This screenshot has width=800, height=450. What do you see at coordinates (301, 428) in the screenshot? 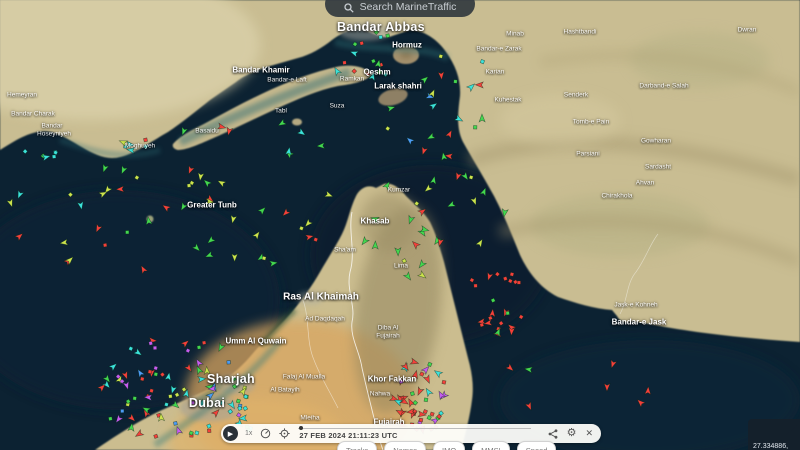
I see `timeline-playhead` at bounding box center [301, 428].